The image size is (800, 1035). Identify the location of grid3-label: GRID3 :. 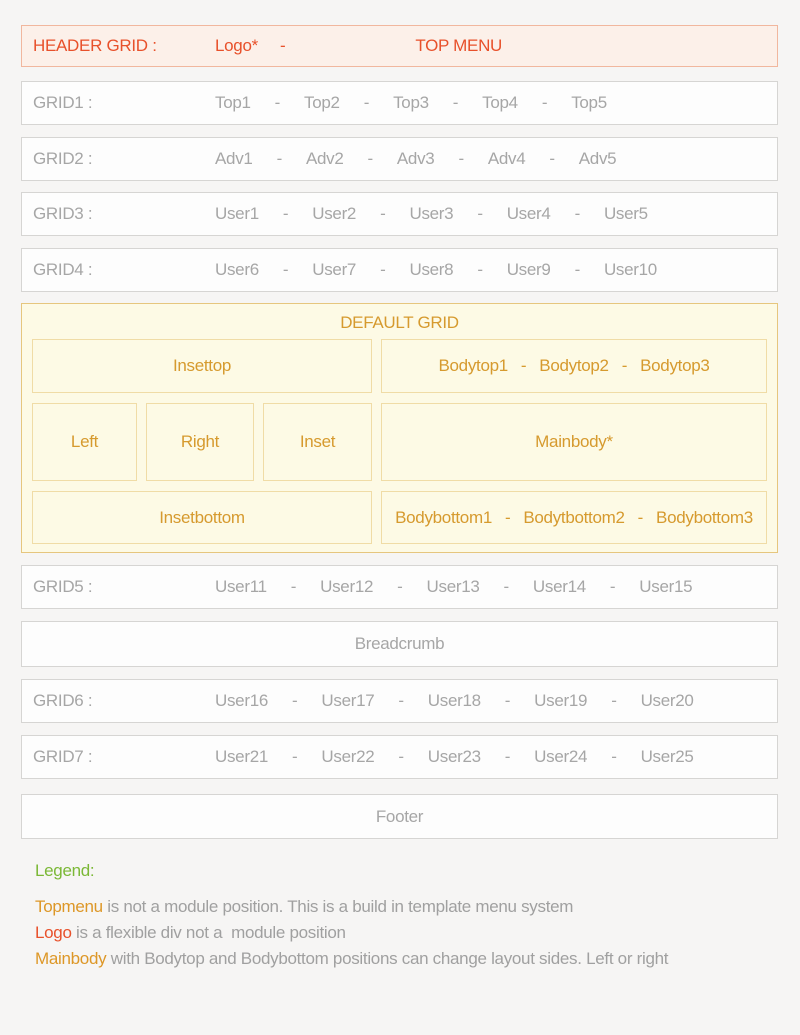
(63, 213).